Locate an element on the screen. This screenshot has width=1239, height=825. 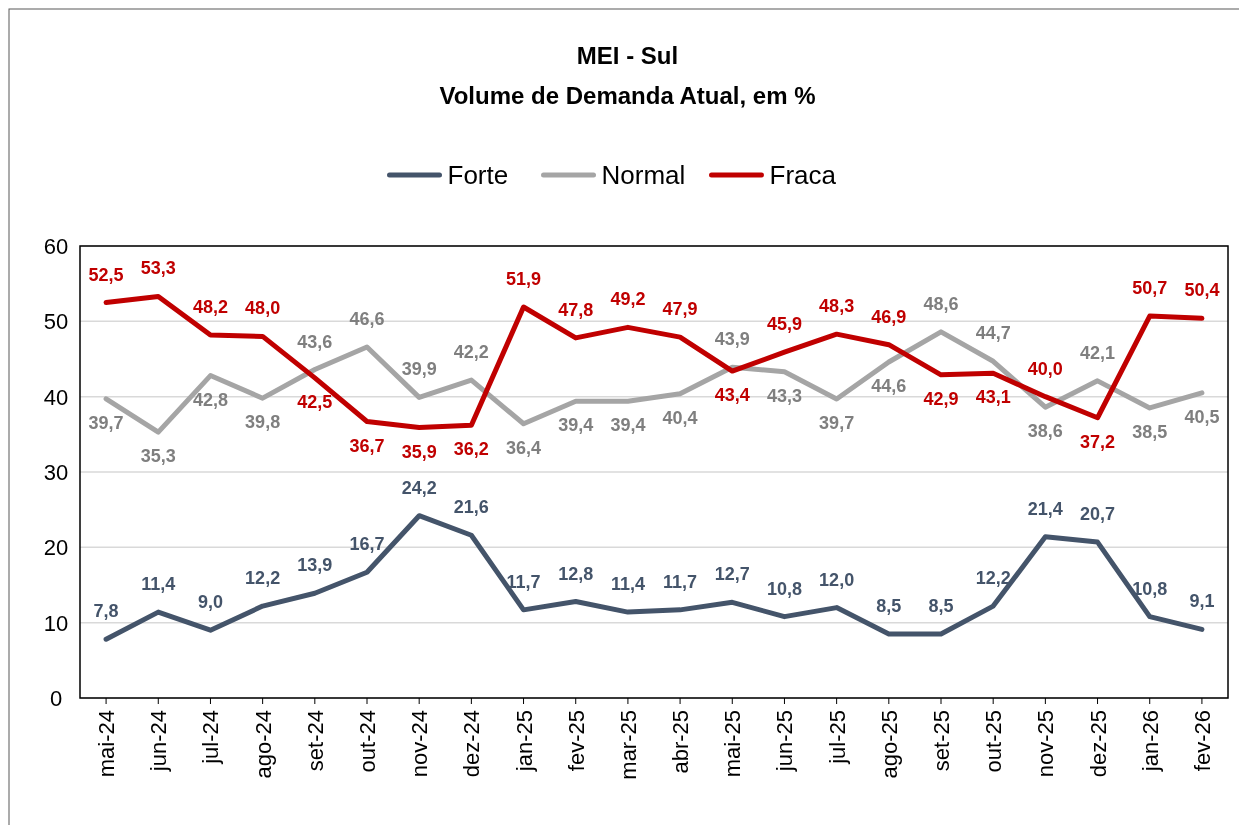
data-label: 42,1 is located at coordinates (1098, 352).